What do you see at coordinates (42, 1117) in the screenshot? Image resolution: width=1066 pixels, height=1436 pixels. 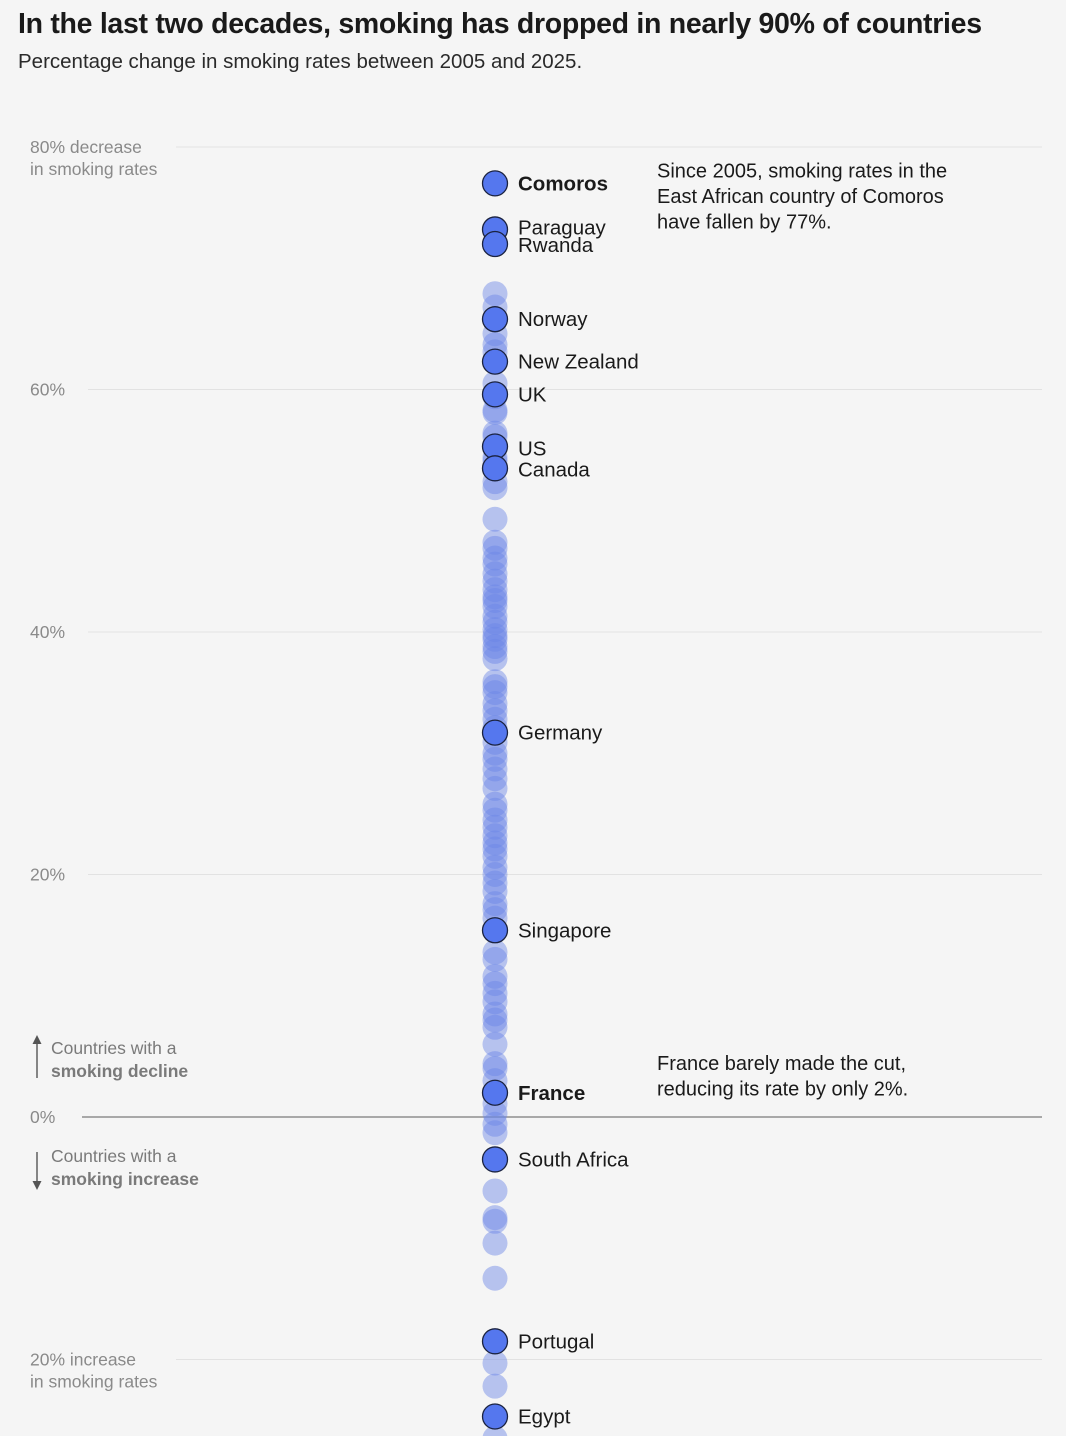 I see `y-tick-label-line: 0%` at bounding box center [42, 1117].